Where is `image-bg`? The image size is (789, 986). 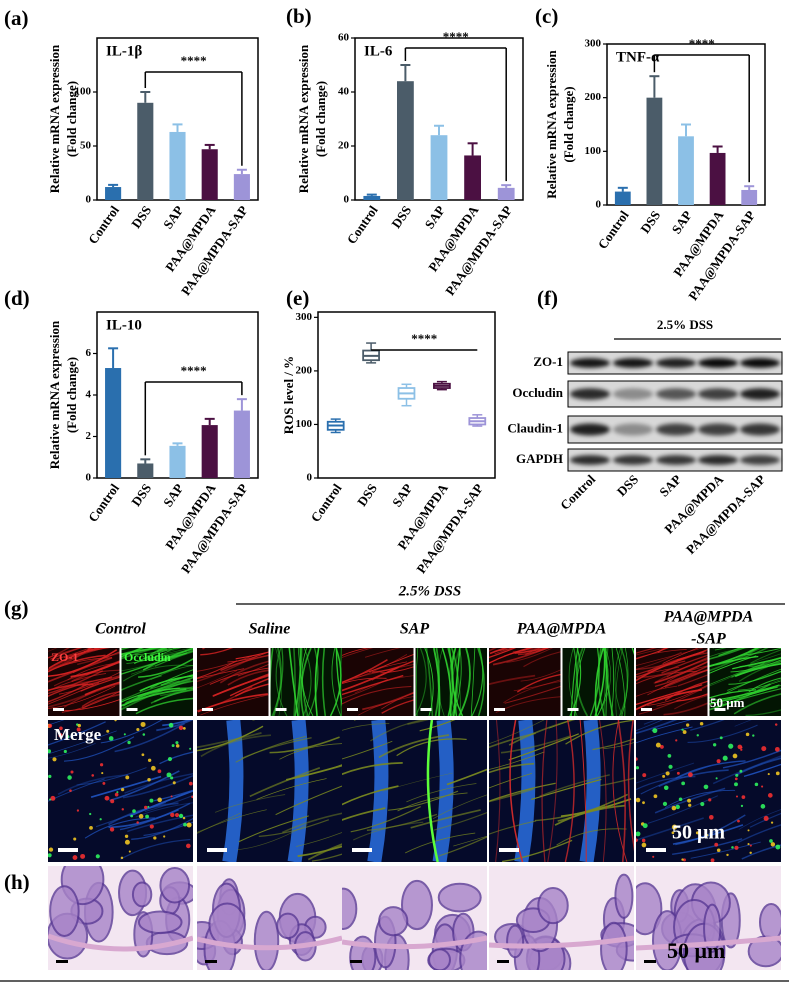 image-bg is located at coordinates (269, 791).